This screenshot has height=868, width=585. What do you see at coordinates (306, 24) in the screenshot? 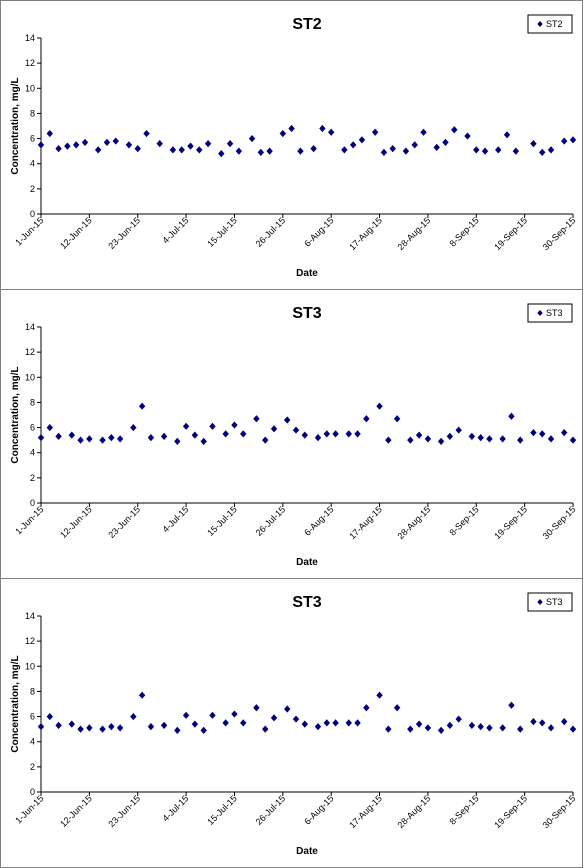
I see `chart-title: ST2` at bounding box center [306, 24].